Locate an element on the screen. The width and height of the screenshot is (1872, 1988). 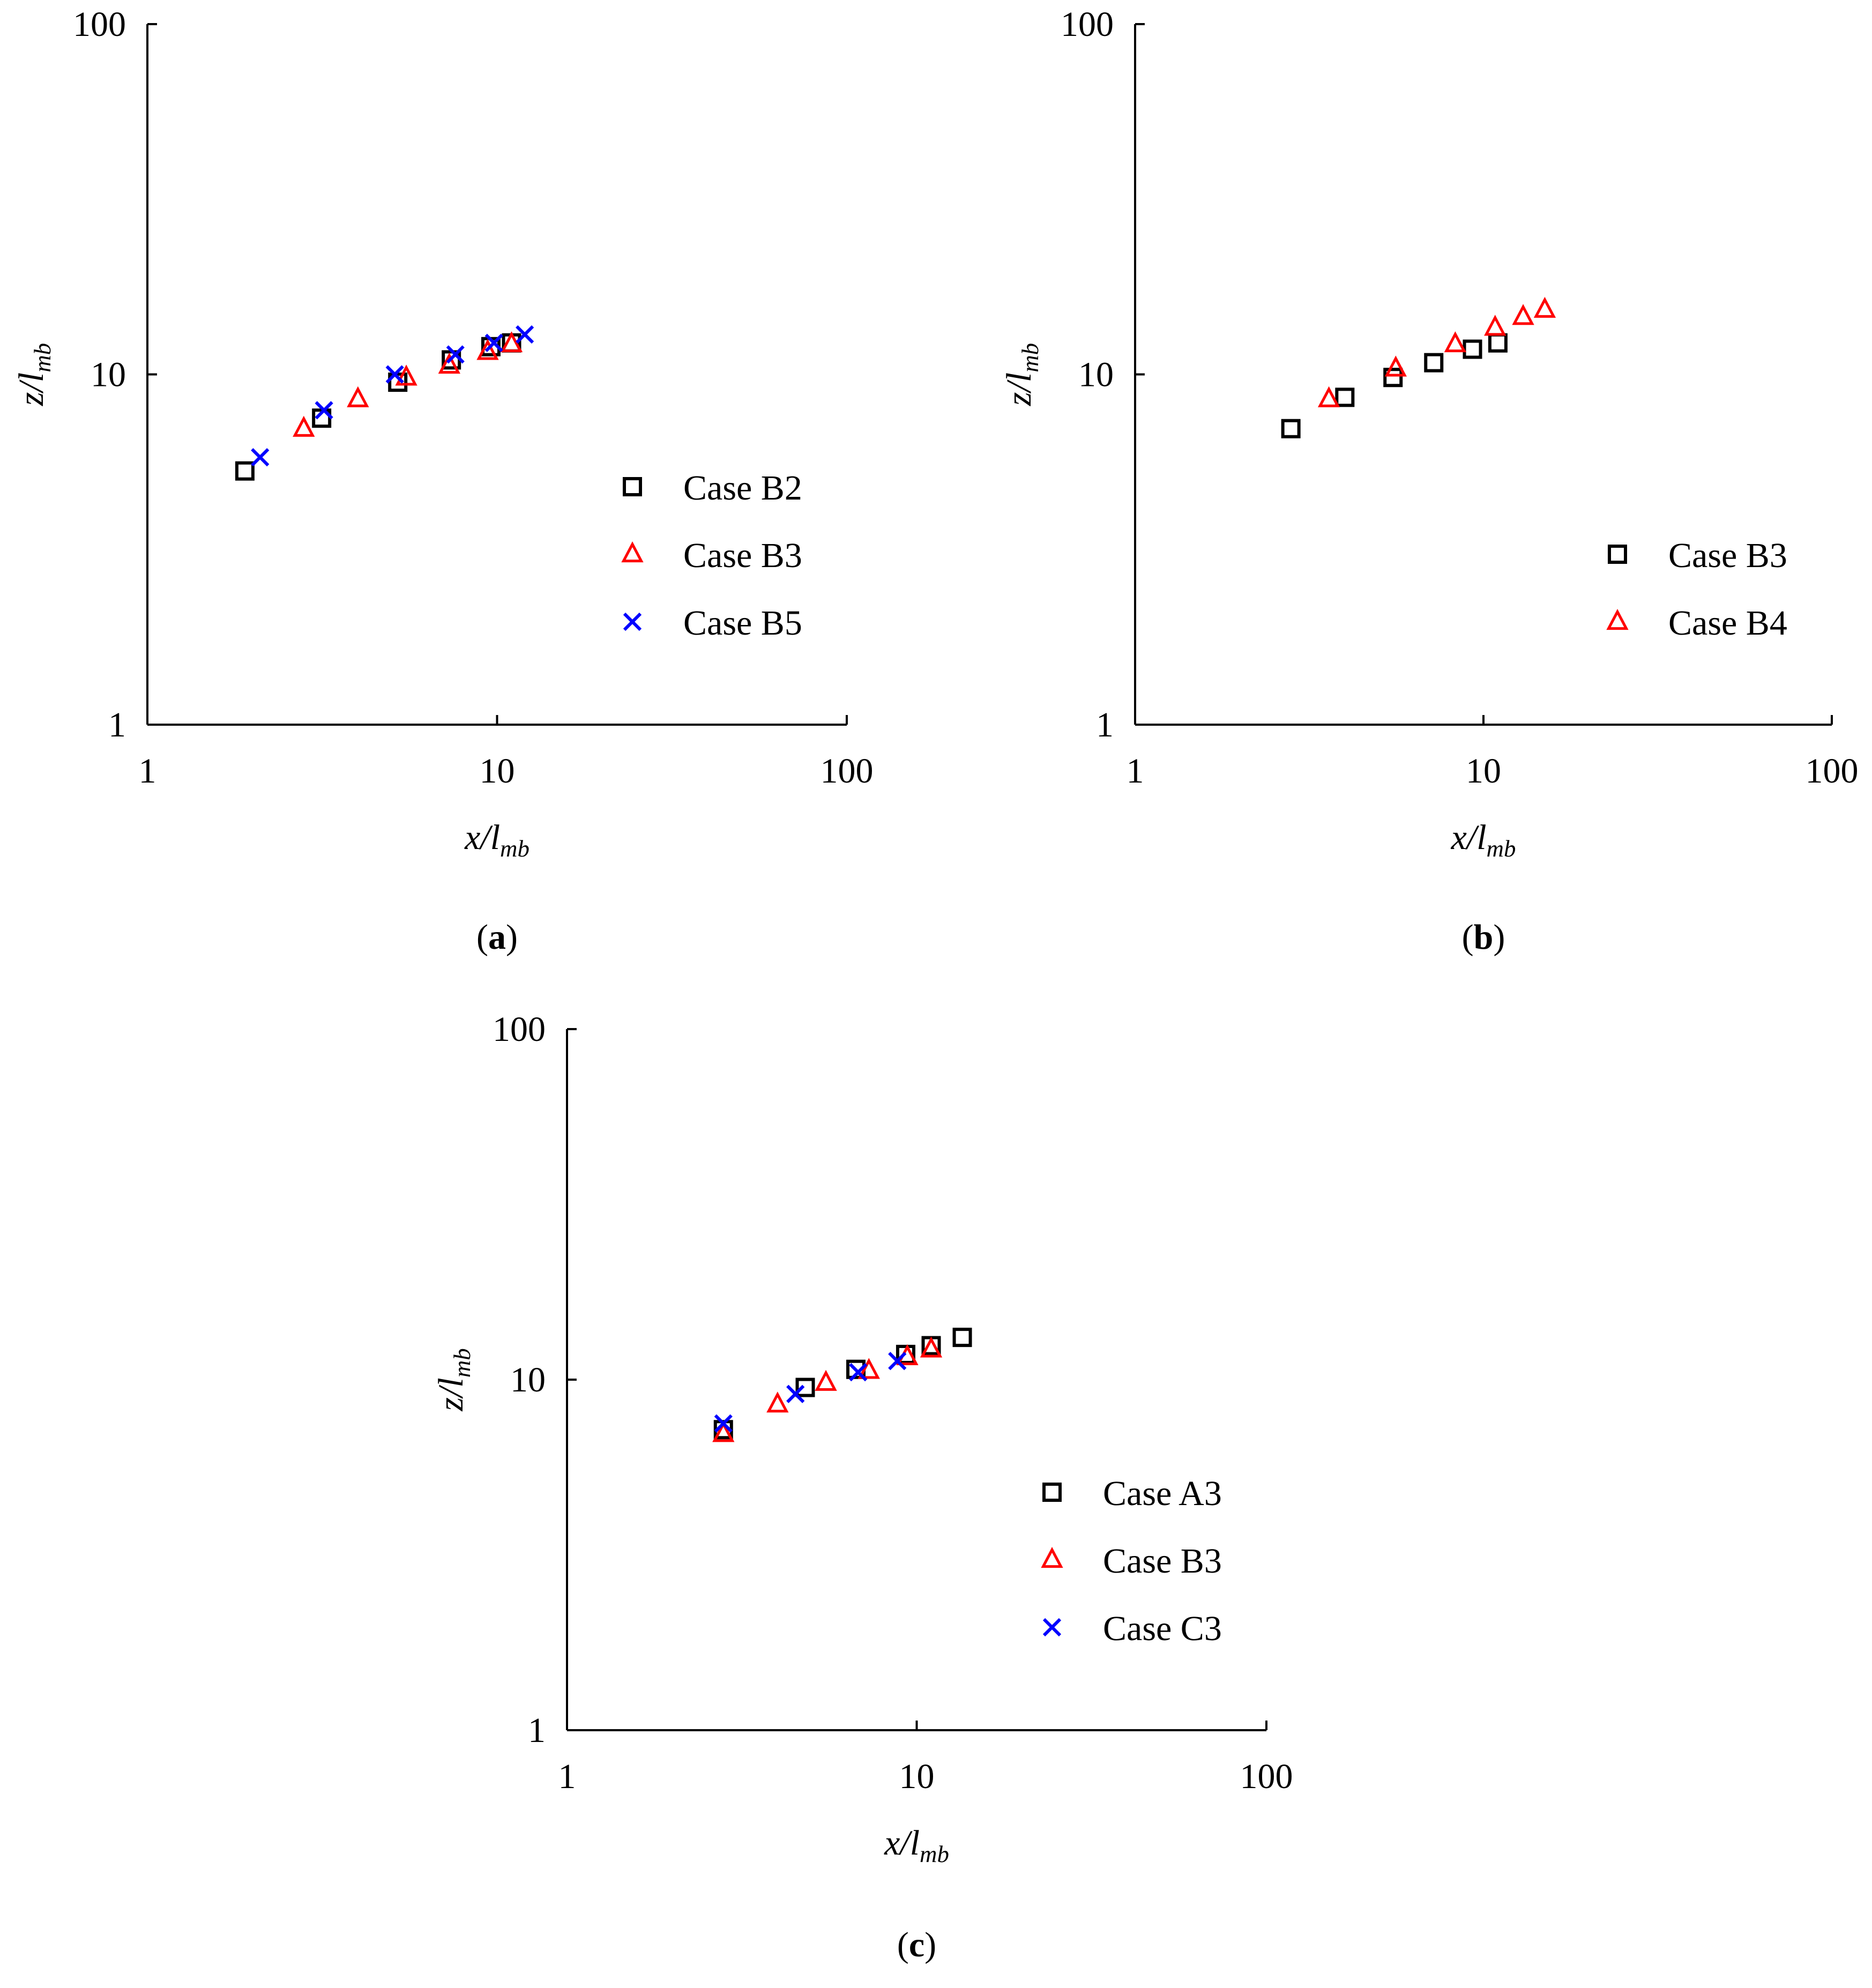
x-tick-label: 100 is located at coordinates (1266, 1776).